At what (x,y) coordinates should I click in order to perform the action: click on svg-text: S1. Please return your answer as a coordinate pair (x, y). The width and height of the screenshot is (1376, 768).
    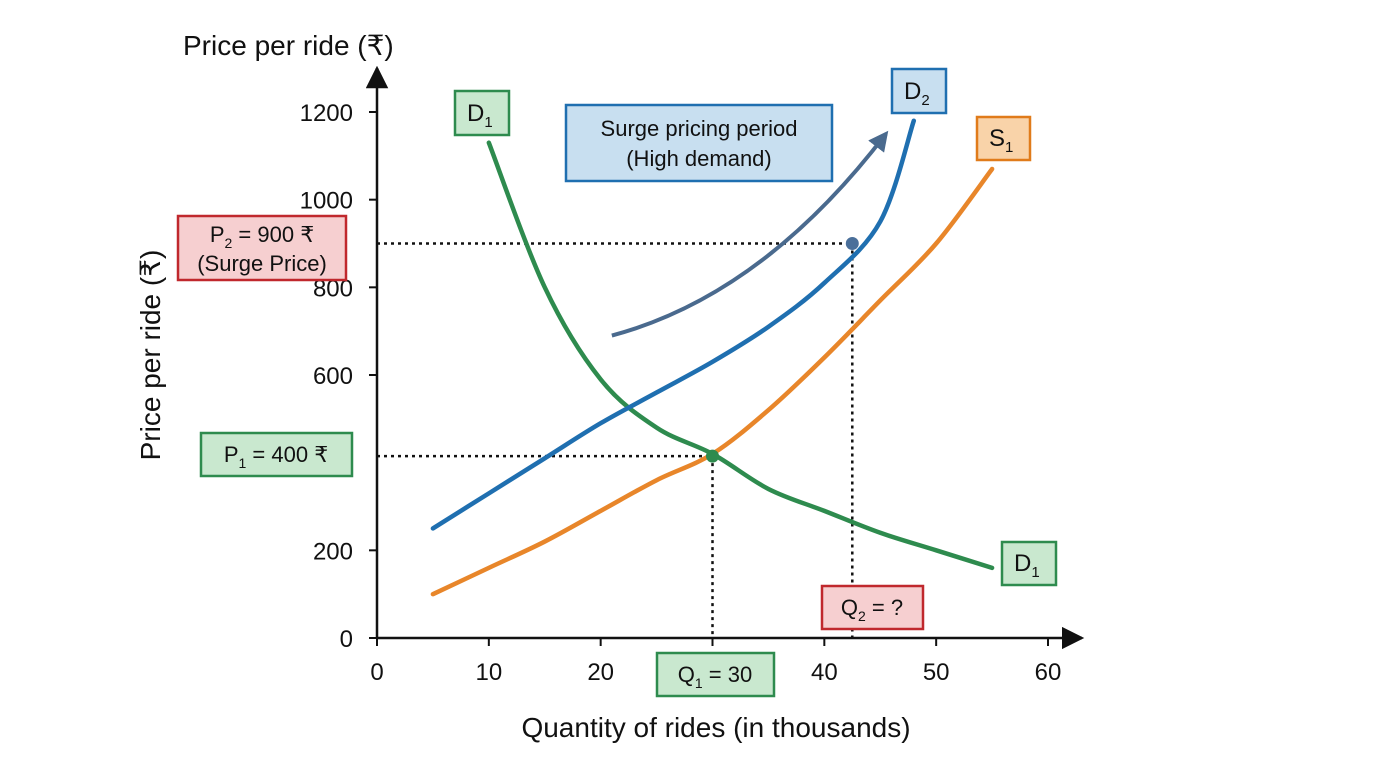
    Looking at the image, I should click on (1001, 140).